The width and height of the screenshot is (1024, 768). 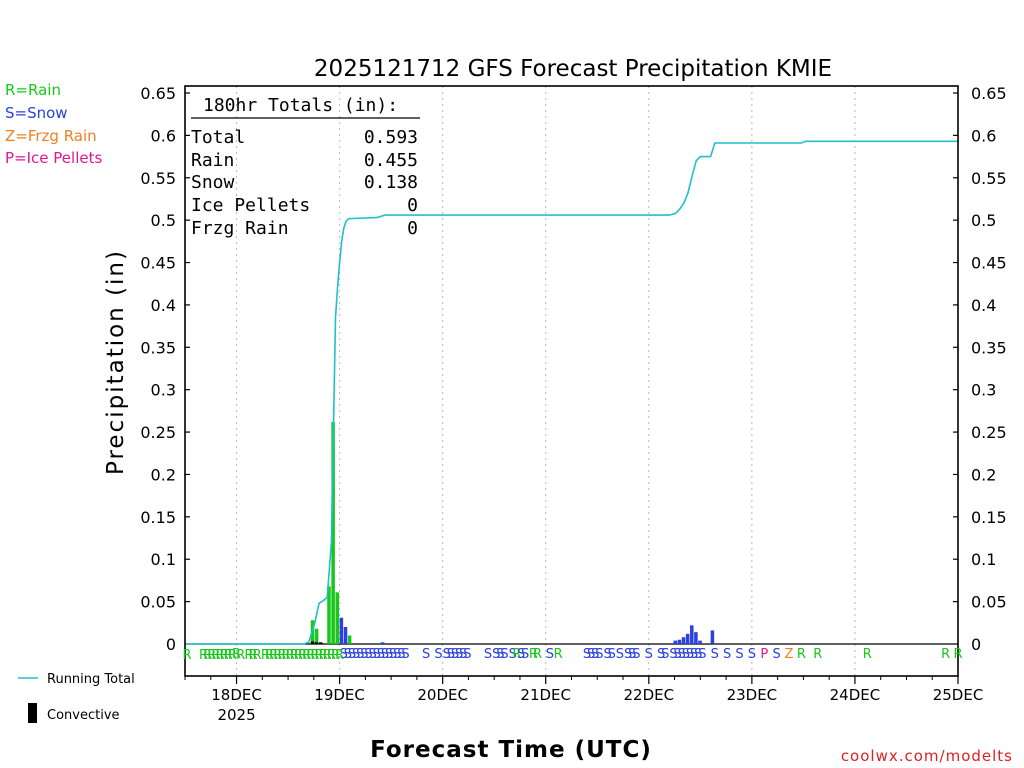 What do you see at coordinates (983, 390) in the screenshot?
I see `y-tick-label-right: 0.3` at bounding box center [983, 390].